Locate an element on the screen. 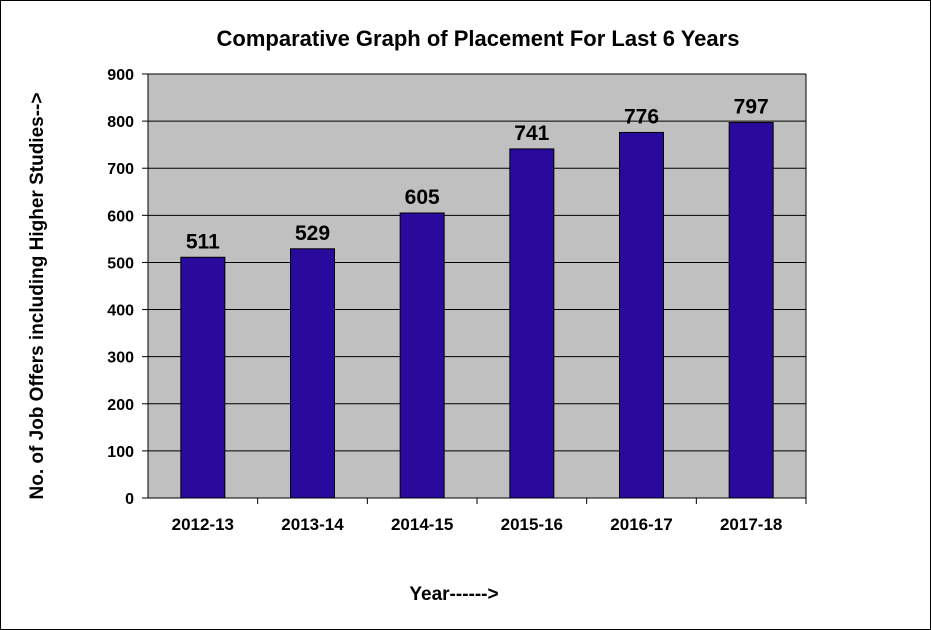 This screenshot has width=931, height=630. y-tick-labels: 0 100 200 300 400 500 600 700 800 900 is located at coordinates (120, 287).